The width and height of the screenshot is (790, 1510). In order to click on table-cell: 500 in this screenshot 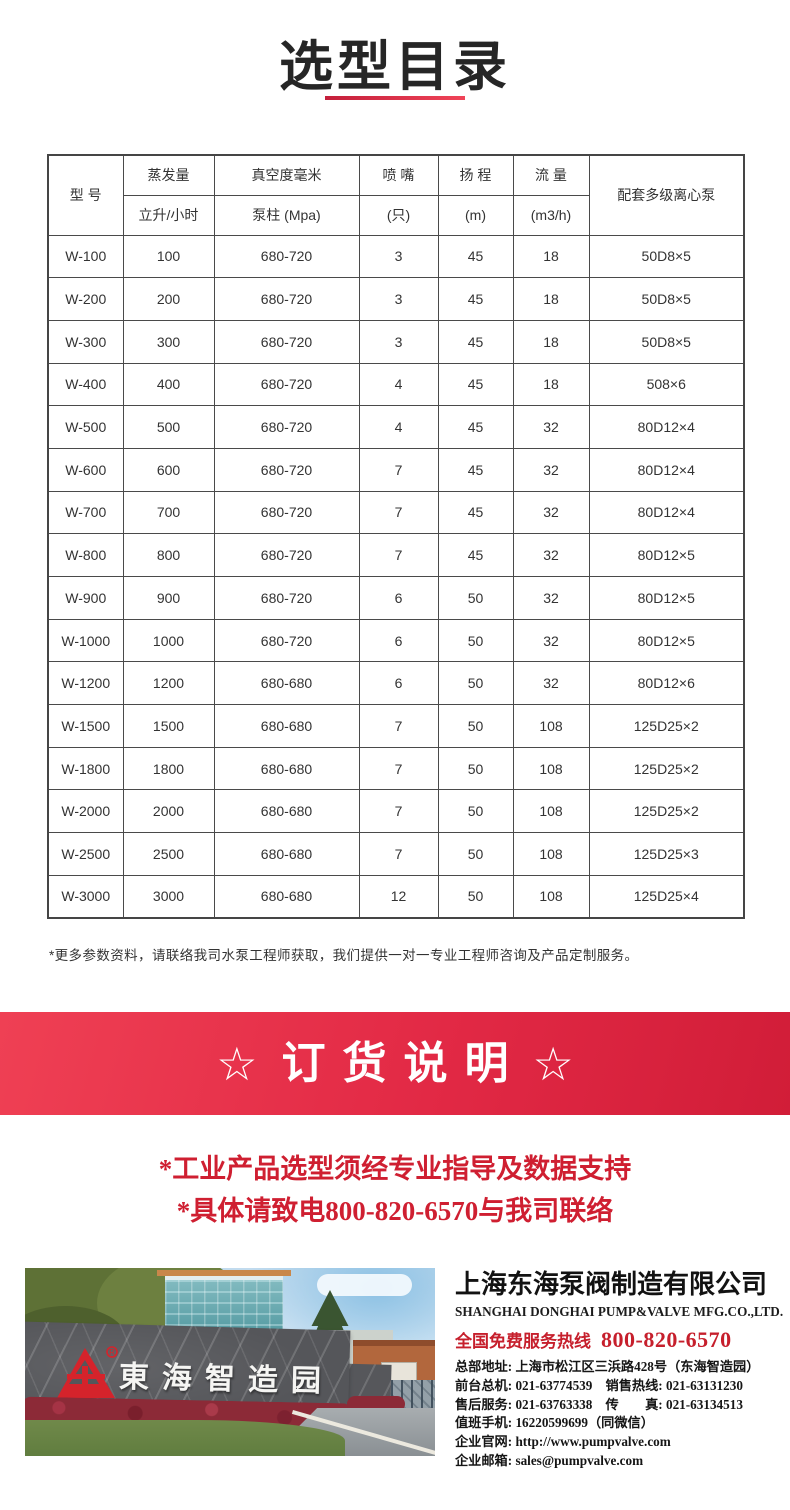, I will do `click(168, 427)`.